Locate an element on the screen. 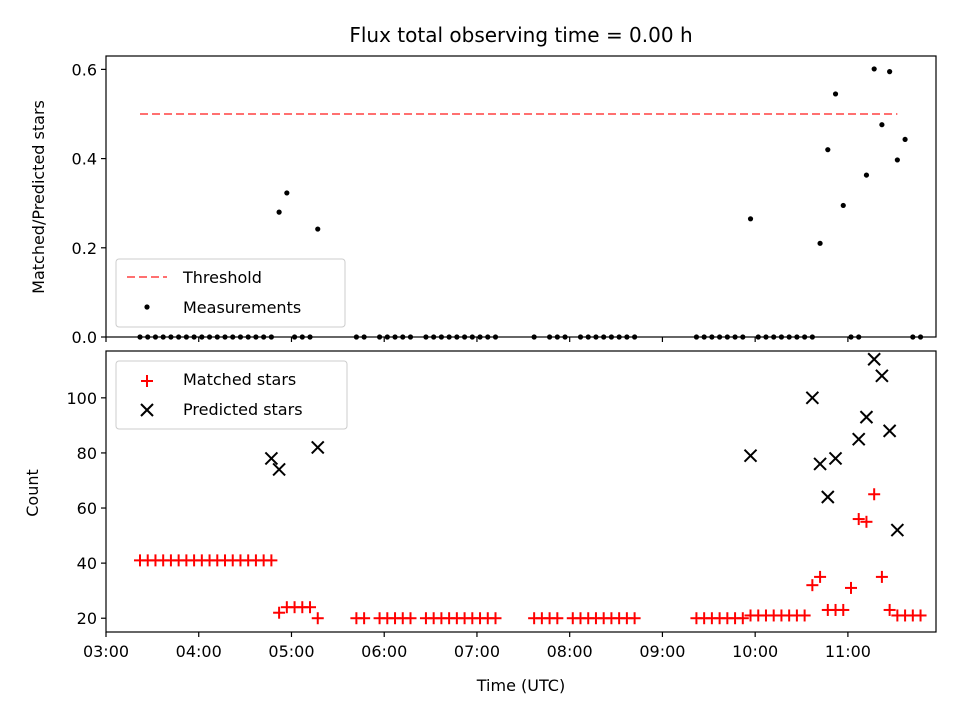  top-y-axis-label: Matched/Predicted stars is located at coordinates (38, 197).